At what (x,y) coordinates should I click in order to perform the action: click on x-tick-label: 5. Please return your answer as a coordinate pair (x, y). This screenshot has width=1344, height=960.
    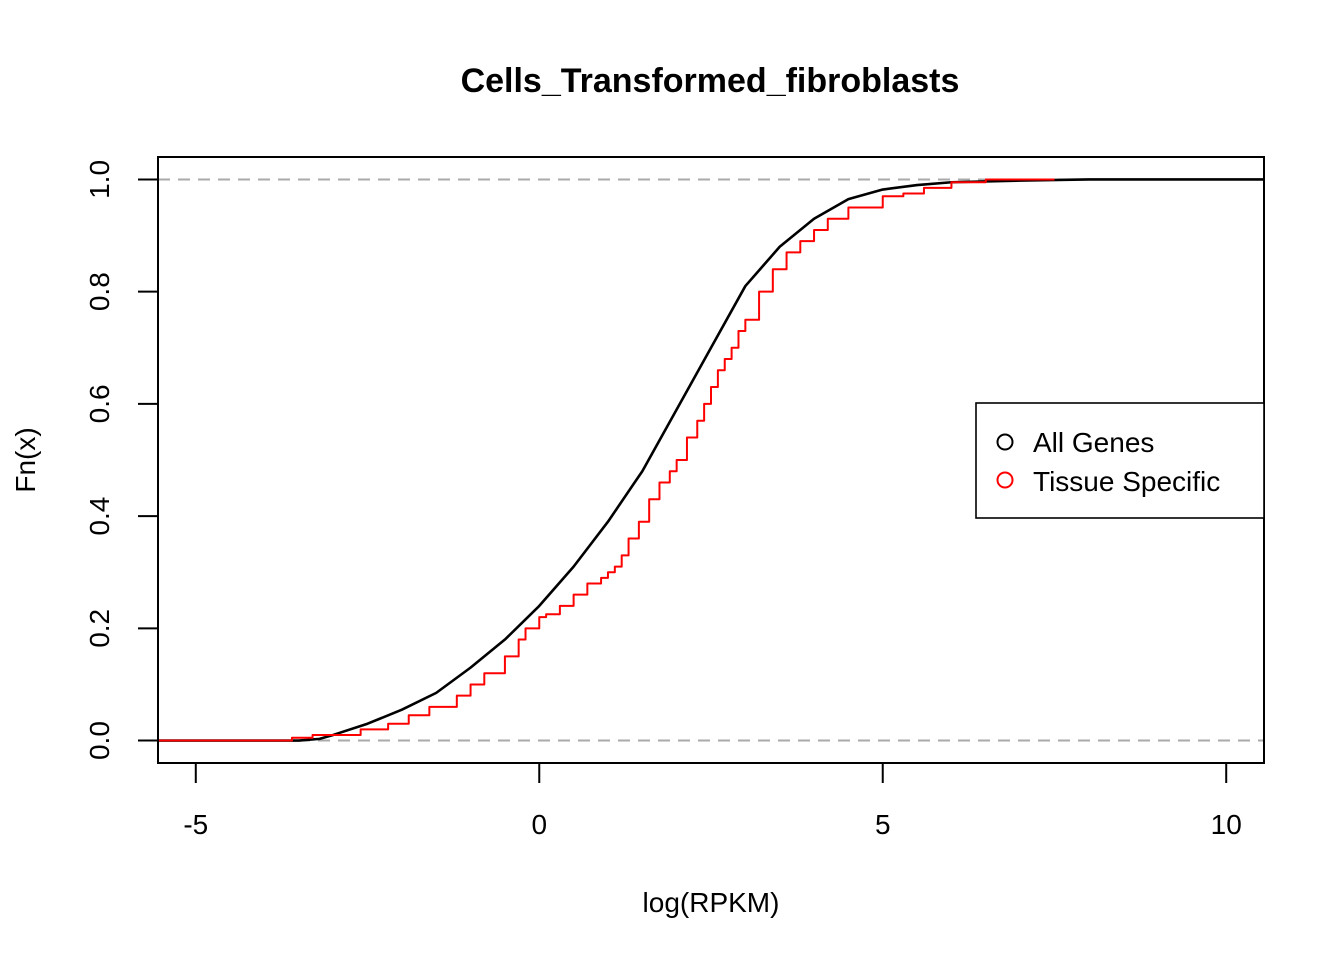
    Looking at the image, I should click on (883, 824).